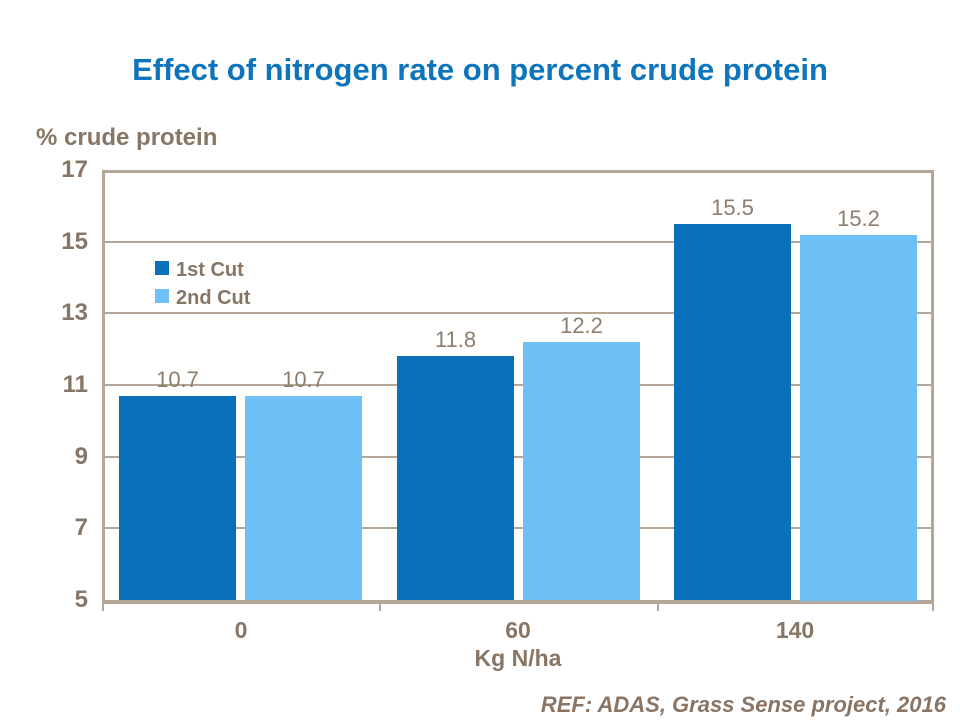  I want to click on legend-item-1st-cut: 1st Cut, so click(202, 274).